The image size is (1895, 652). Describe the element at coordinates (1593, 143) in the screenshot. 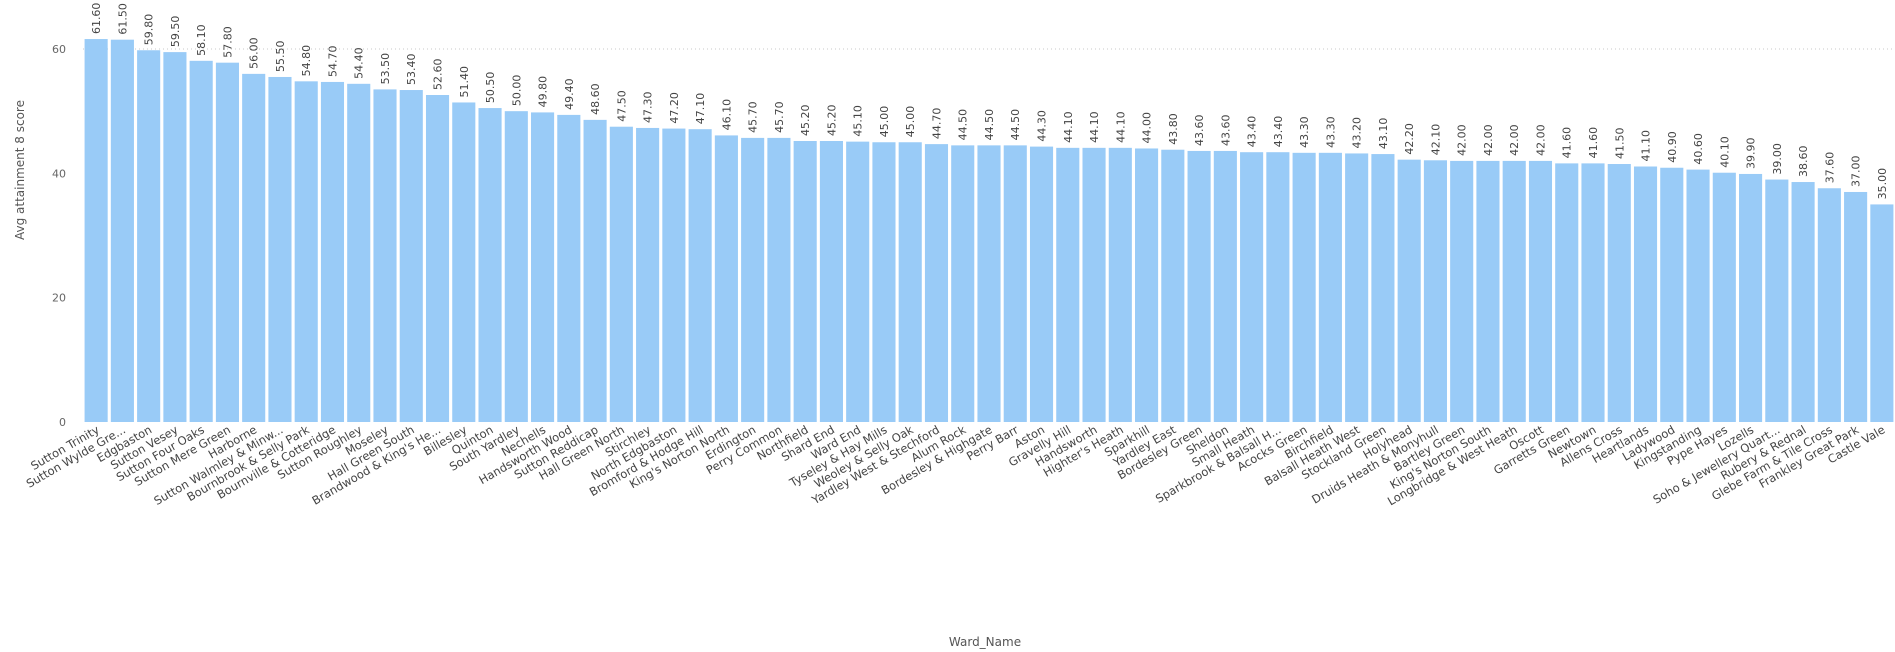

I see `data-label: 41.60` at that location.